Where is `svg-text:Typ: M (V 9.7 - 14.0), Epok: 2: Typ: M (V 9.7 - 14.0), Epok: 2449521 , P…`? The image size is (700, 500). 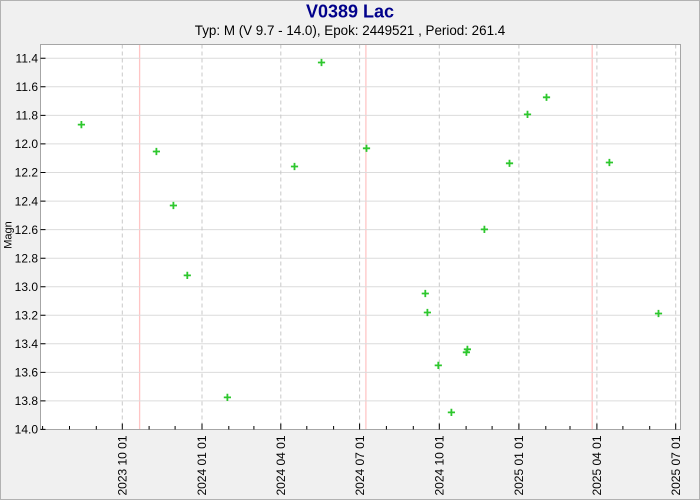 svg-text:Typ: M (V 9.7 - 14.0), Epok: 2: Typ: M (V 9.7 - 14.0), Epok: 2449521 , P… is located at coordinates (350, 30).